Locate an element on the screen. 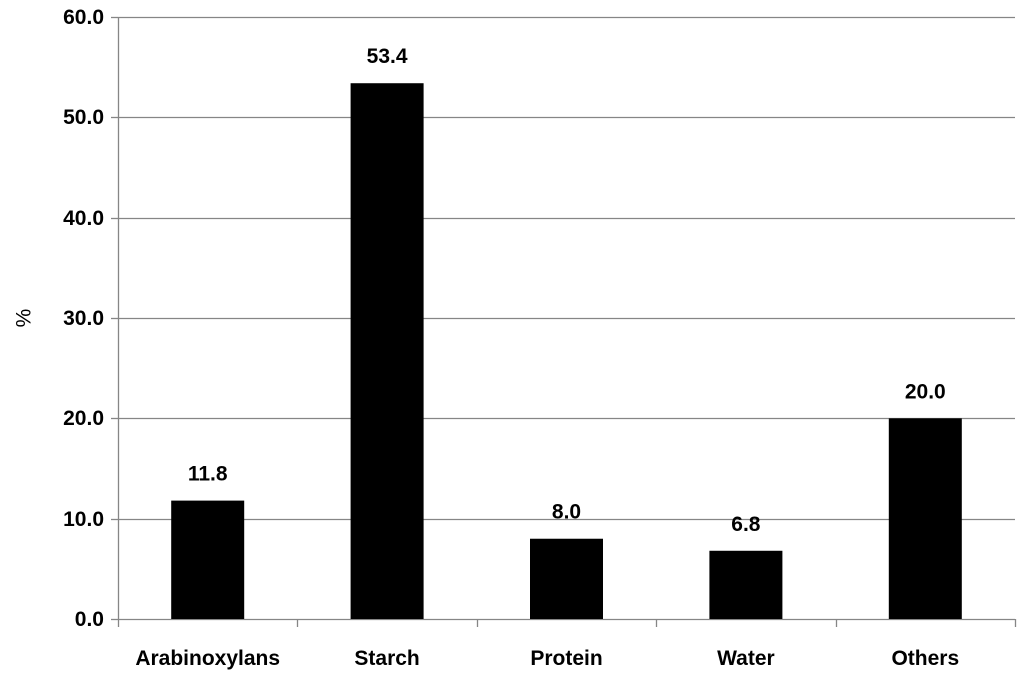 Image resolution: width=1024 pixels, height=679 pixels. bar-water is located at coordinates (746, 584).